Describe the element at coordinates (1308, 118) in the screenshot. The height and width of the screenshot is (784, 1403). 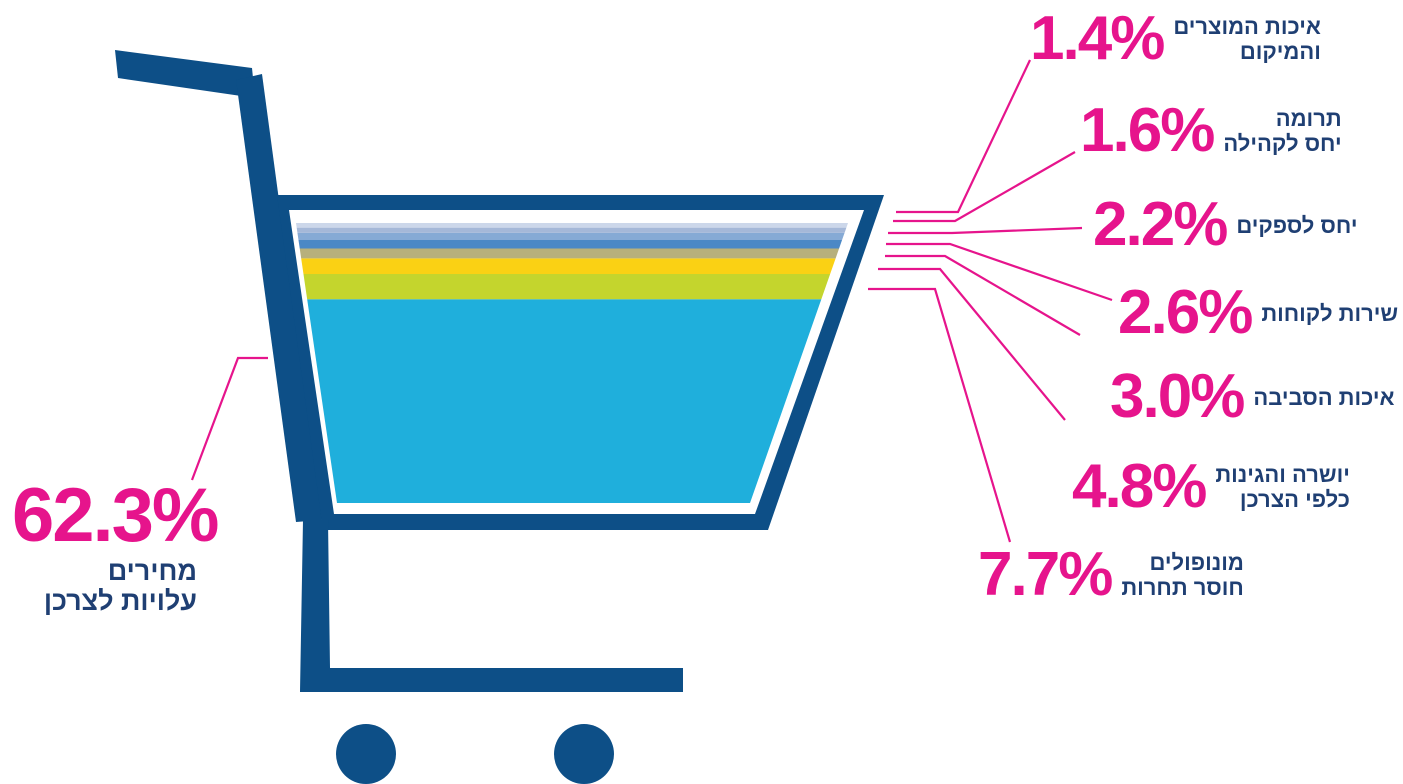
I see `segment-name-line: תרומה` at that location.